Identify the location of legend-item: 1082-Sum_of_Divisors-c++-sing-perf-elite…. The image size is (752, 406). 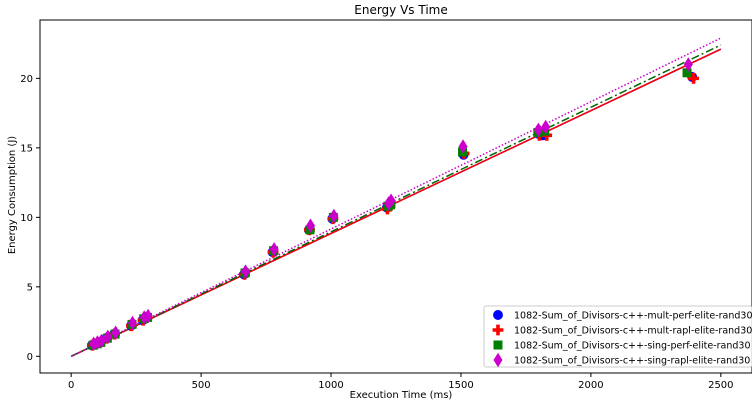
(622, 346).